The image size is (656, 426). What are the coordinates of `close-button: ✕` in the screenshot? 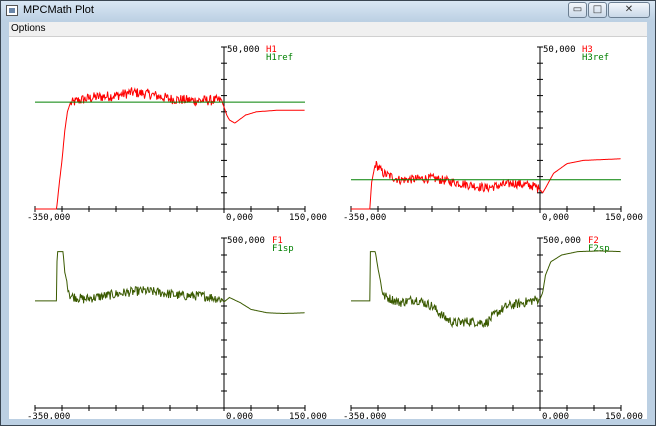 It's located at (629, 10).